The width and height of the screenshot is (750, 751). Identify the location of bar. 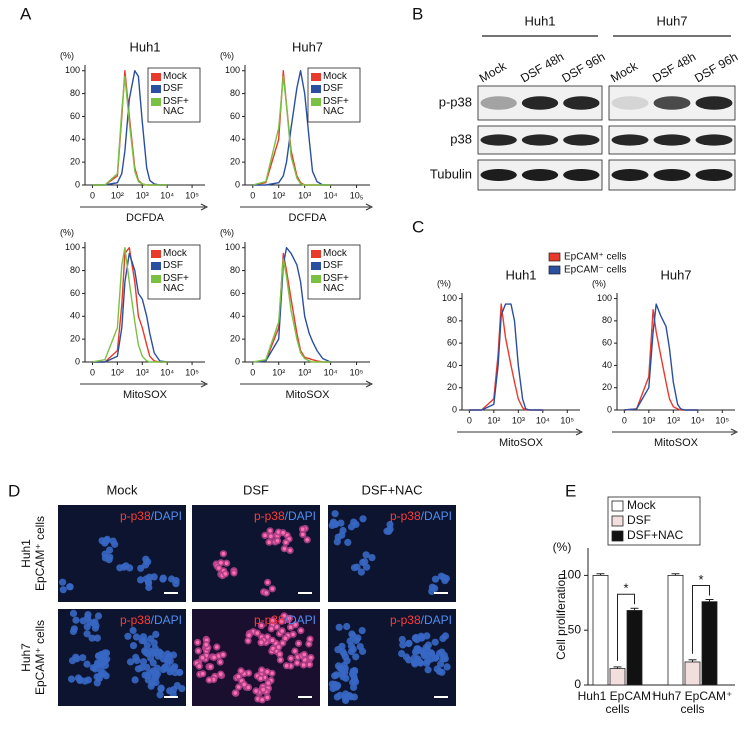
(634, 648).